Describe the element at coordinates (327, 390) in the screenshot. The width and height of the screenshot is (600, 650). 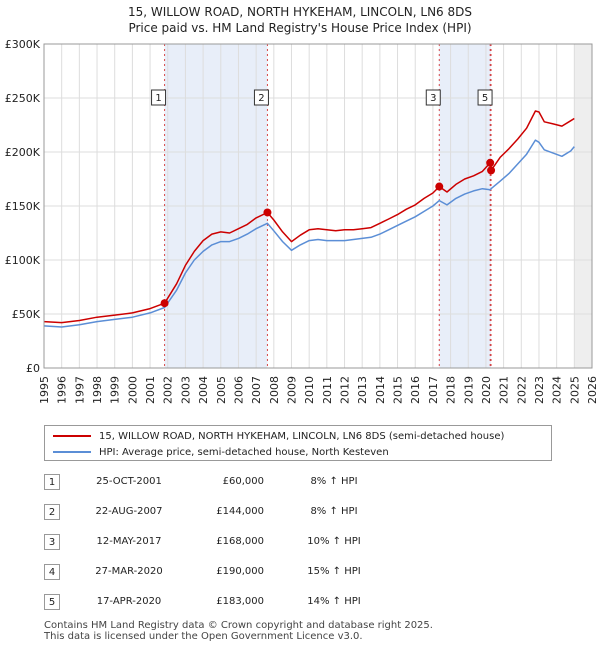
I see `x-tick-label: 2011` at that location.